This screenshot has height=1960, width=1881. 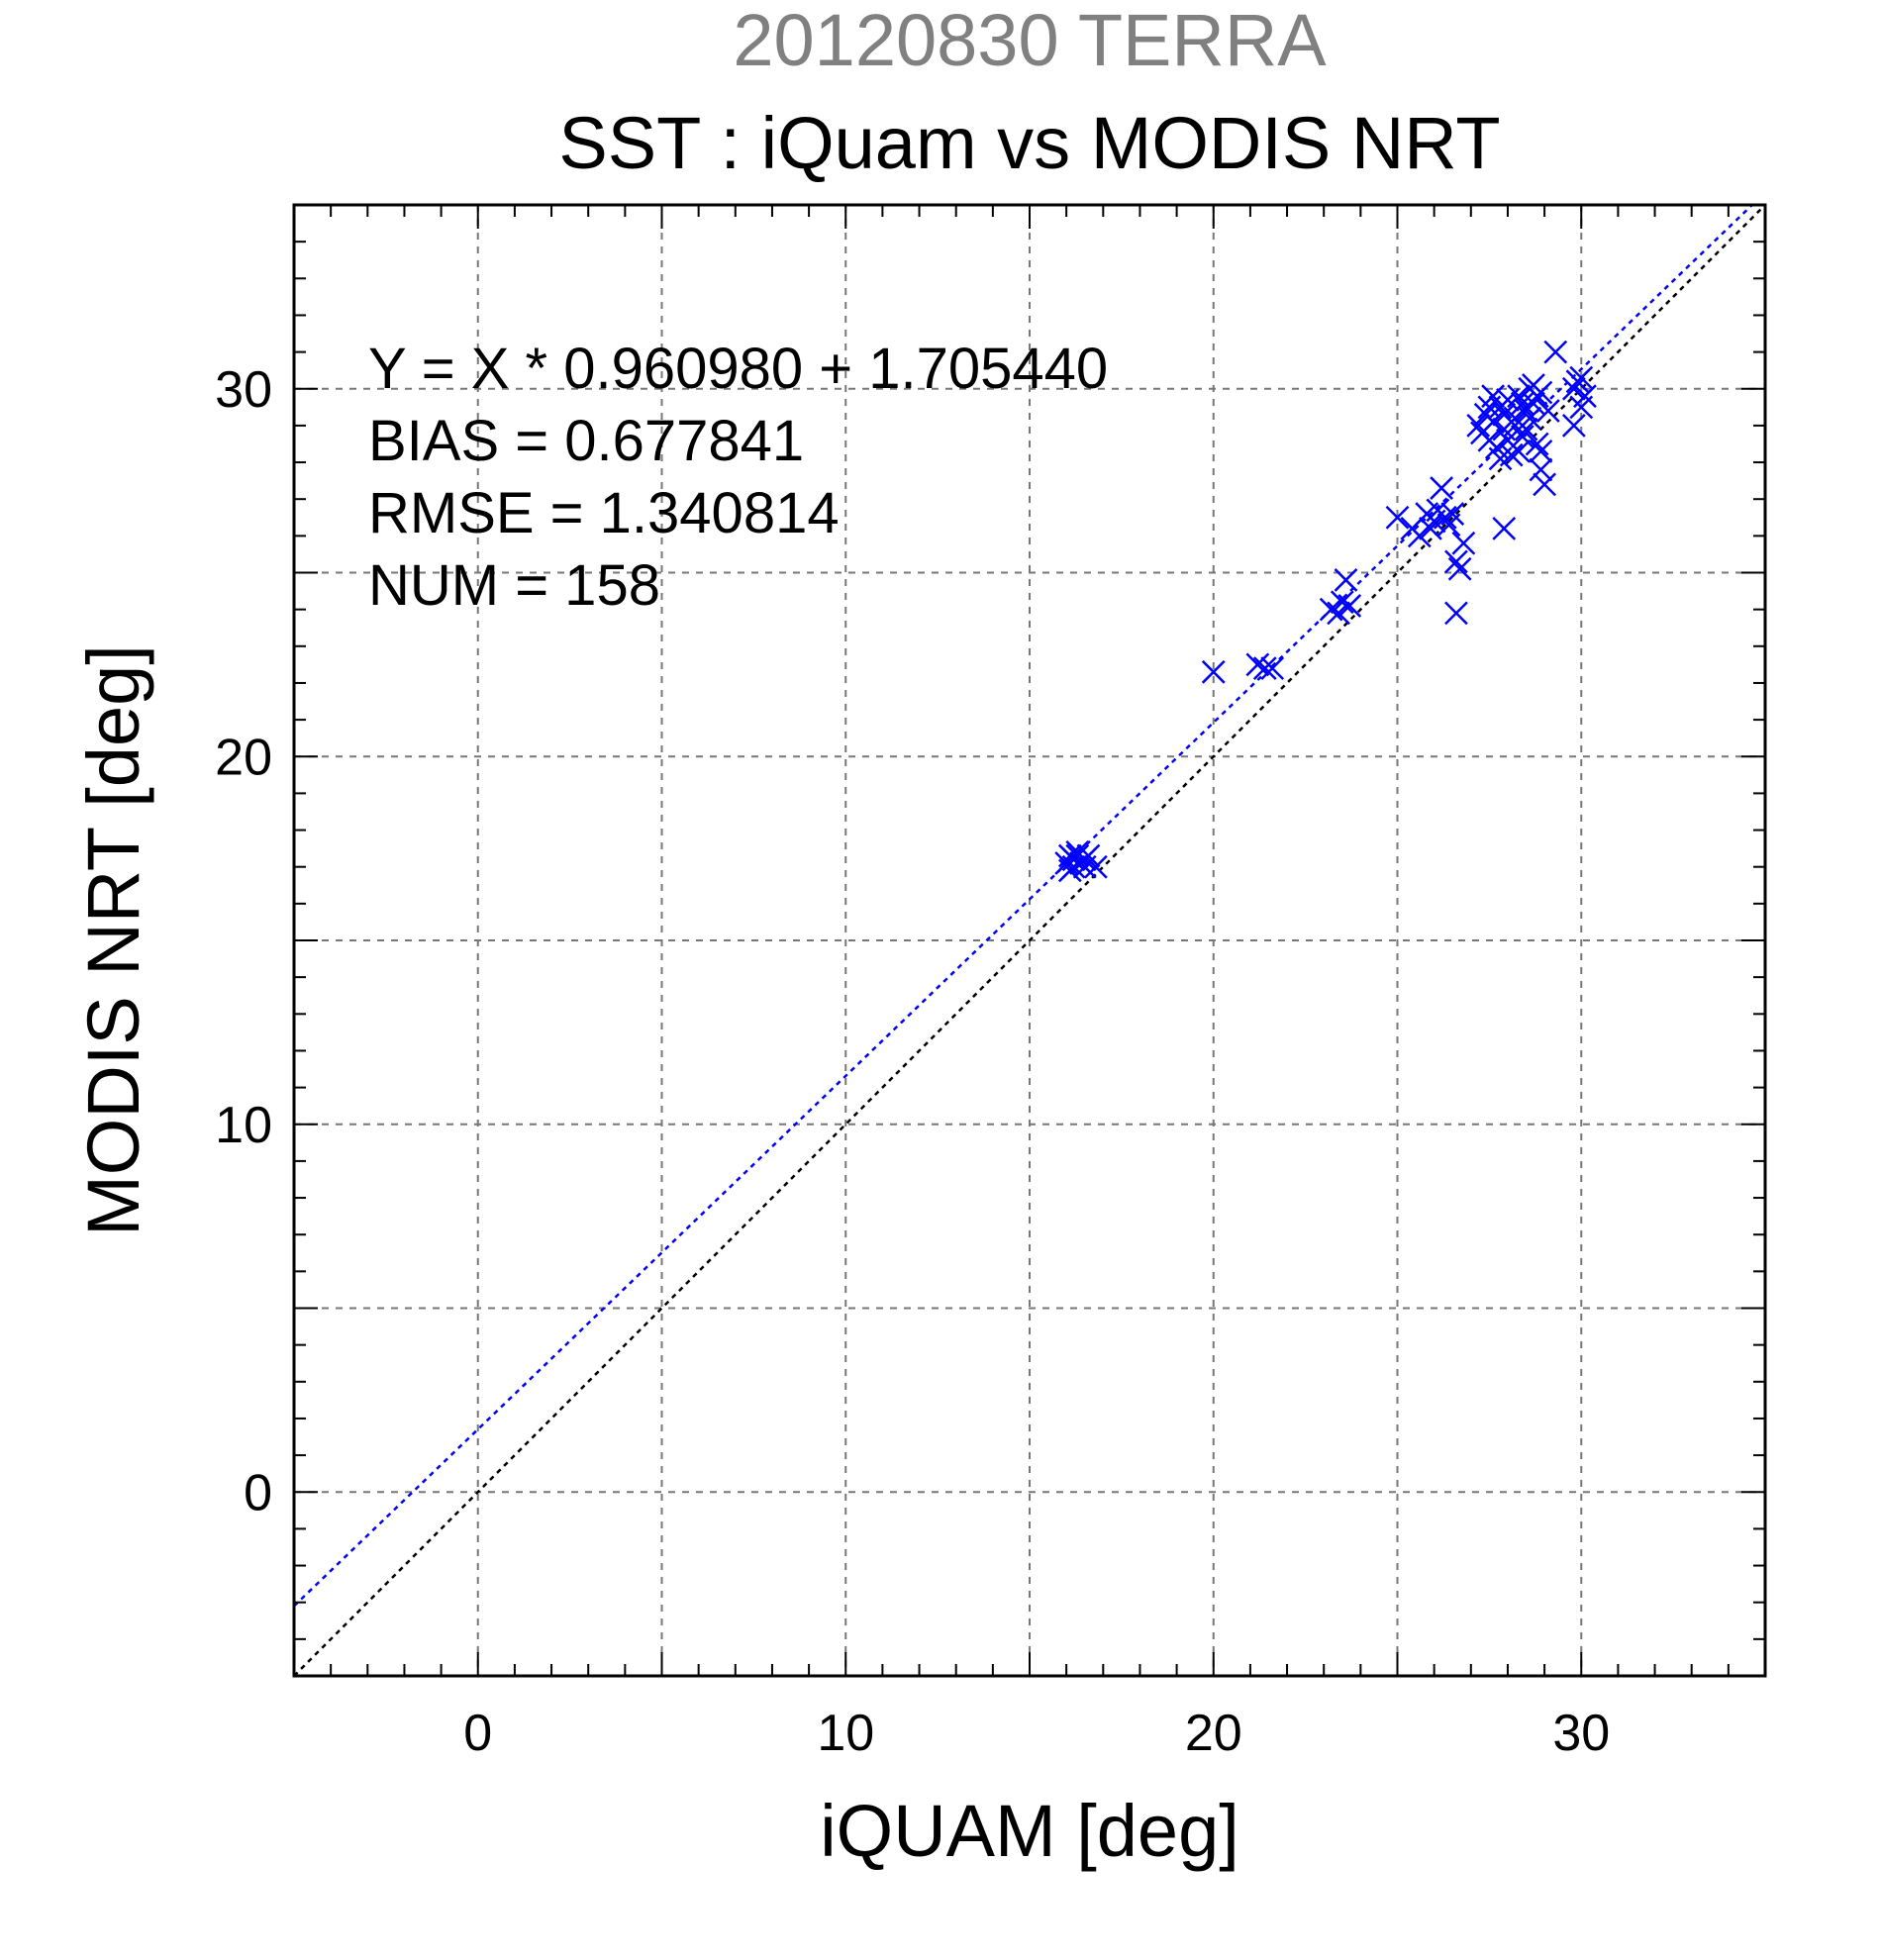 What do you see at coordinates (477, 1733) in the screenshot?
I see `x-tick-label: 0` at bounding box center [477, 1733].